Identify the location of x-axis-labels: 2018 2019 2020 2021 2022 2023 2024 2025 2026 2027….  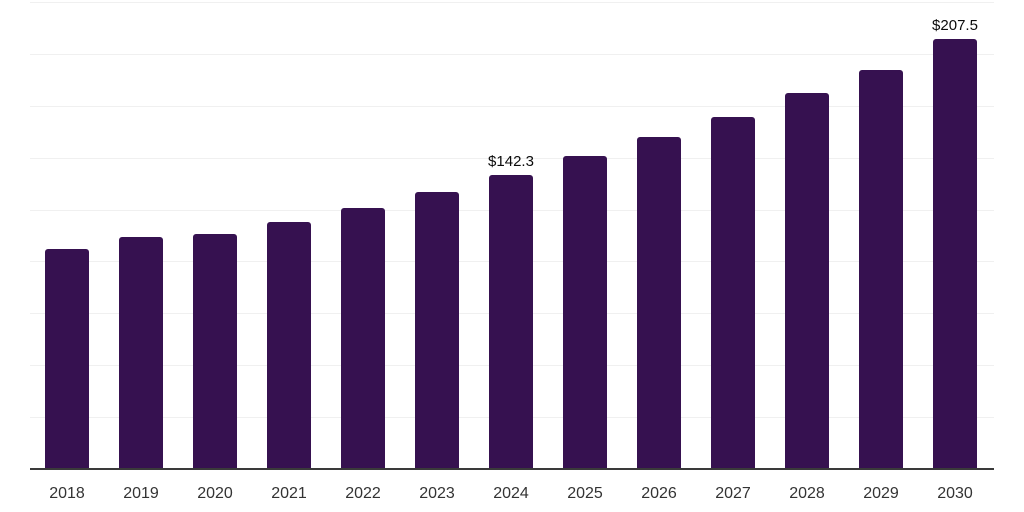
(512, 494).